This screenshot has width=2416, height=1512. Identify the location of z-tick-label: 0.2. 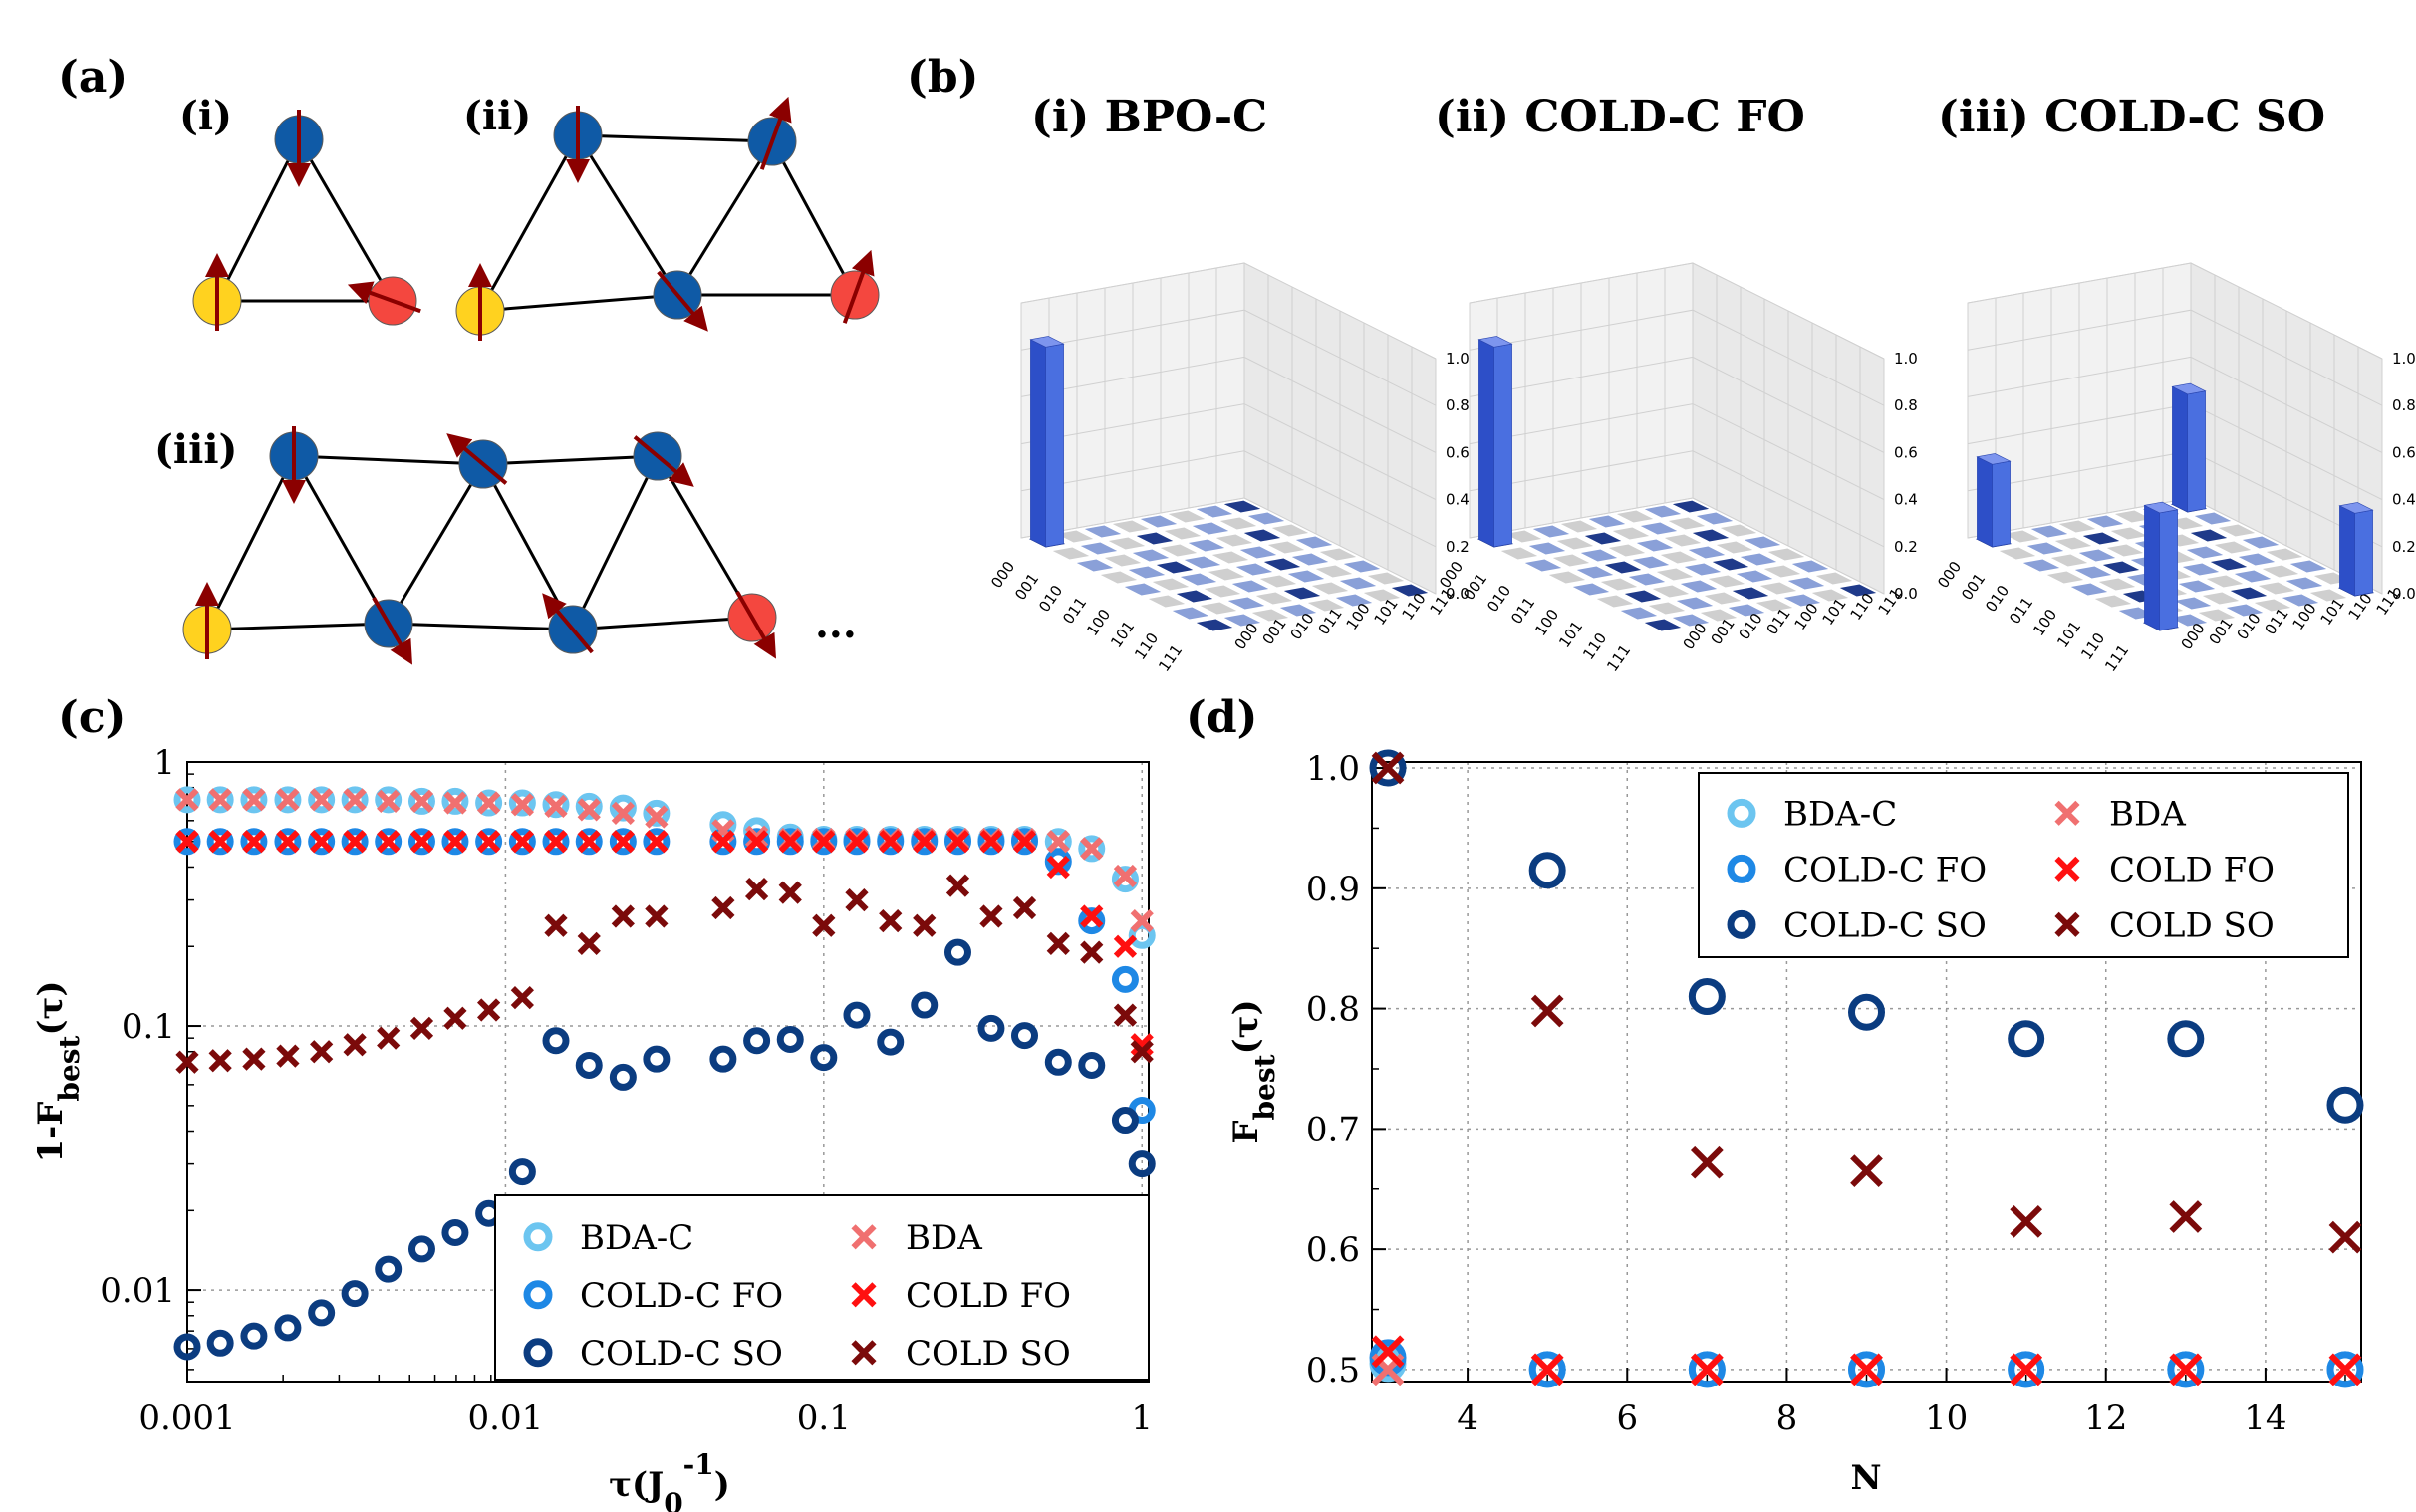
(2404, 547).